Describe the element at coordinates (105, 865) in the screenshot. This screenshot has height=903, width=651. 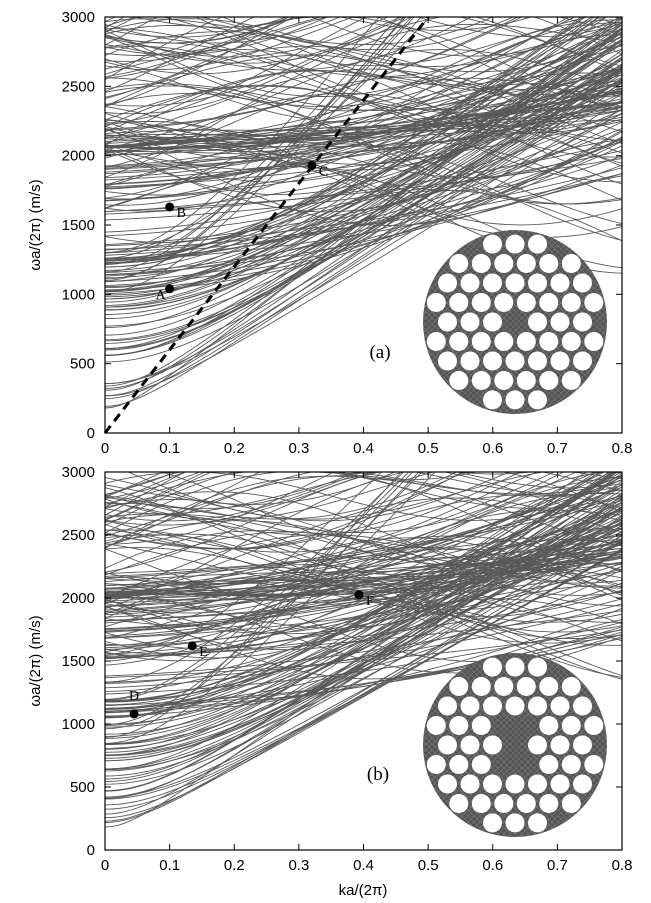
I see `x-tick-label: 0` at that location.